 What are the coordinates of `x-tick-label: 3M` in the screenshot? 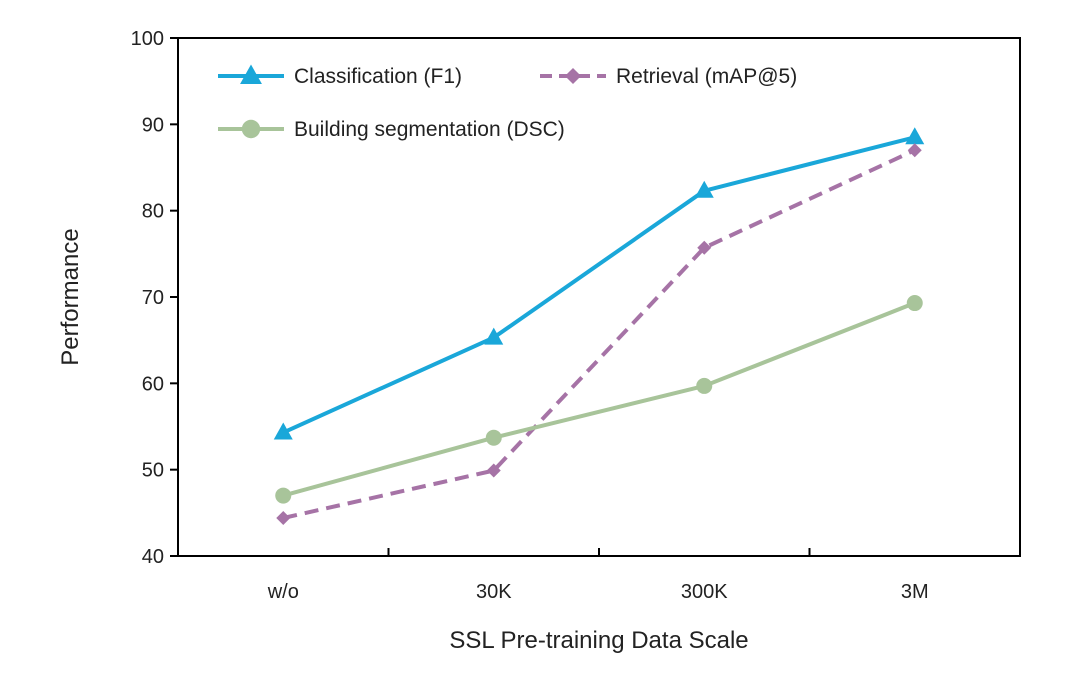 It's located at (915, 592).